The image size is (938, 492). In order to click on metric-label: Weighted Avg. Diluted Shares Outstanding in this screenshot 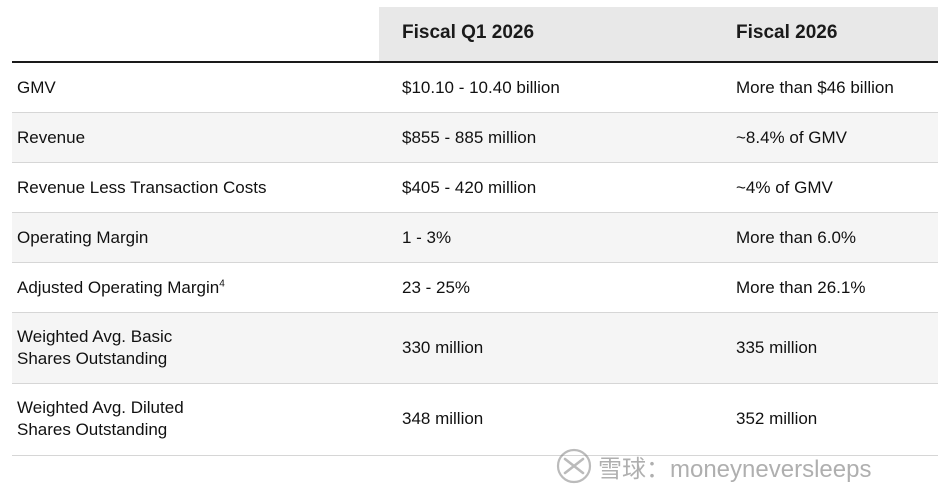, I will do `click(100, 419)`.